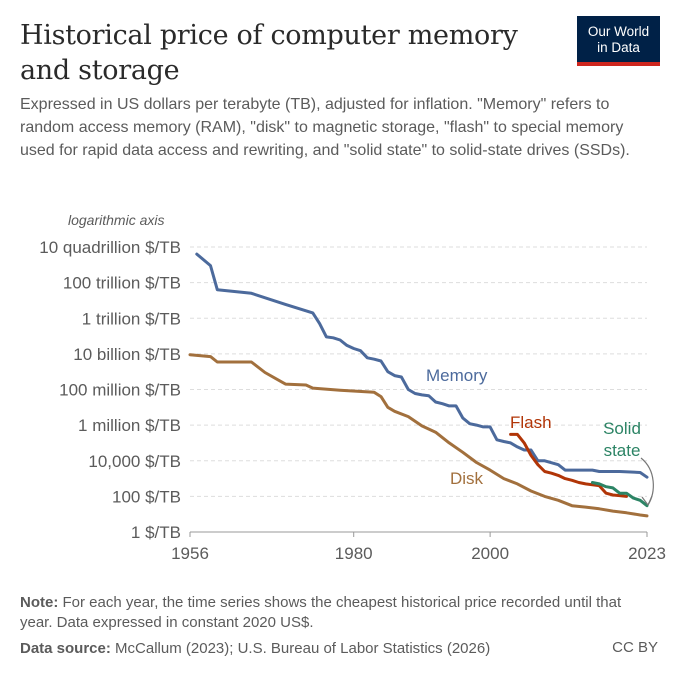 This screenshot has height=680, width=680. What do you see at coordinates (39, 602) in the screenshot?
I see `note-label: Note:` at bounding box center [39, 602].